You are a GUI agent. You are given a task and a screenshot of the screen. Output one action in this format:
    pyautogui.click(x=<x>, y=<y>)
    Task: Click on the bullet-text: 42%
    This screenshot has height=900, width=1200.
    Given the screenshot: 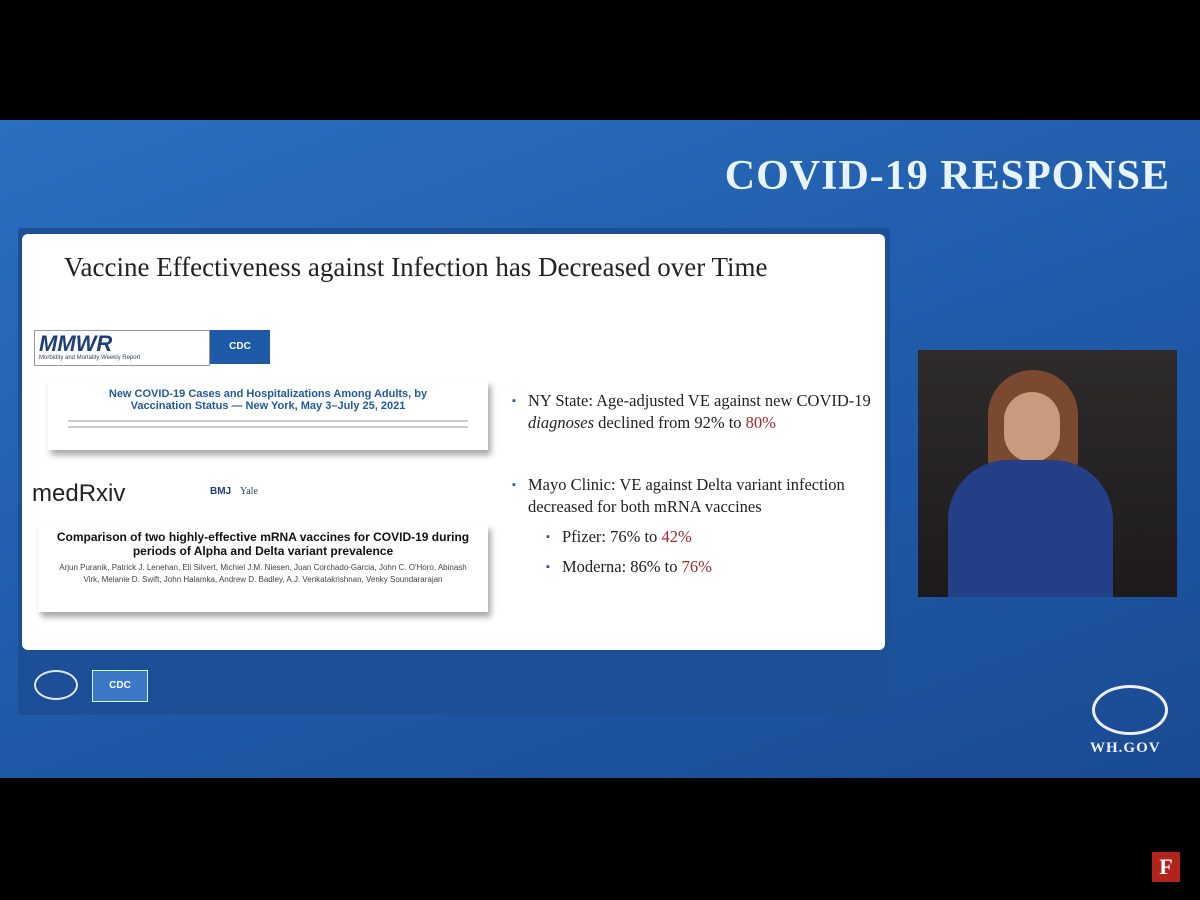 What is the action you would take?
    pyautogui.click(x=676, y=536)
    